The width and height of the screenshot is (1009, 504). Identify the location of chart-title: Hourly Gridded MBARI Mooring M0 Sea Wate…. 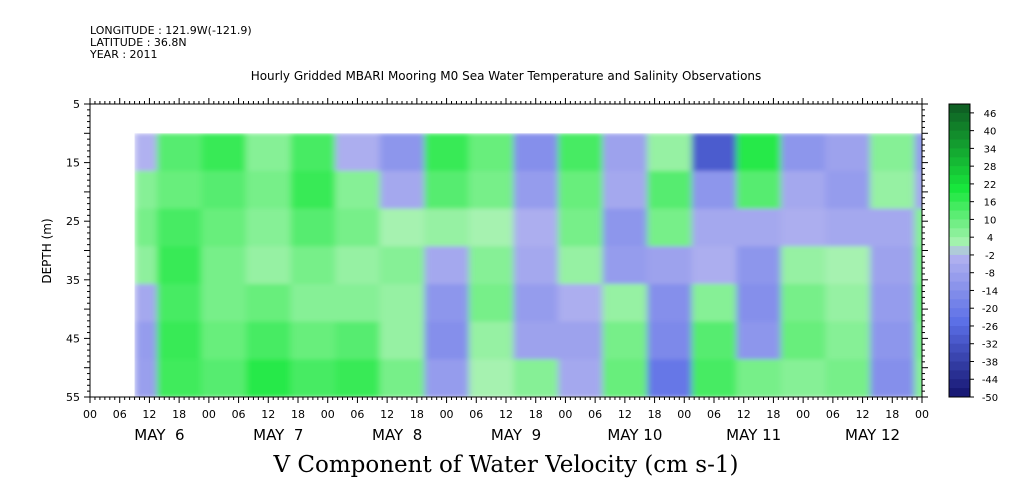
(506, 76).